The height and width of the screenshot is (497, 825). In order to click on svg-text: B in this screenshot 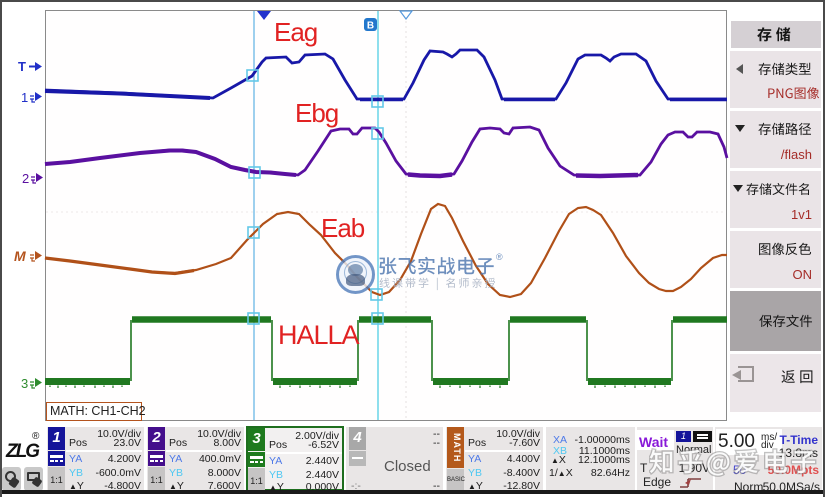, I will do `click(370, 26)`.